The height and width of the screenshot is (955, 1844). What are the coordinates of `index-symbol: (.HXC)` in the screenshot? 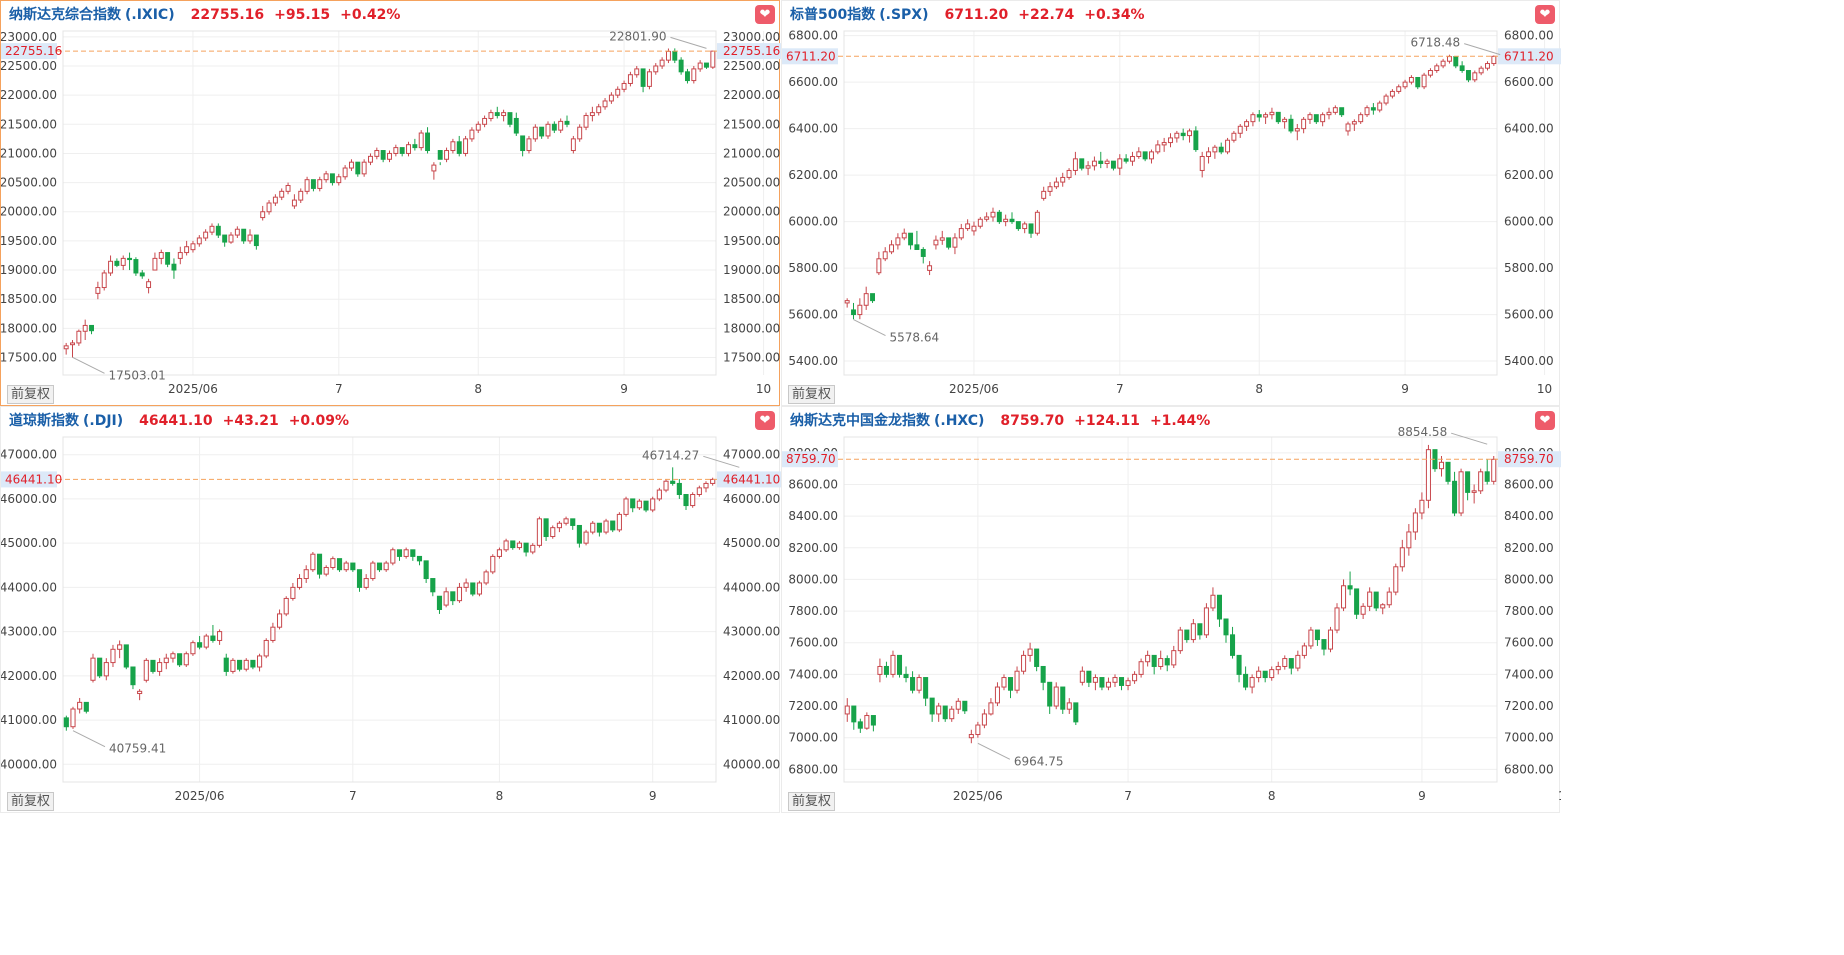 It's located at (959, 421).